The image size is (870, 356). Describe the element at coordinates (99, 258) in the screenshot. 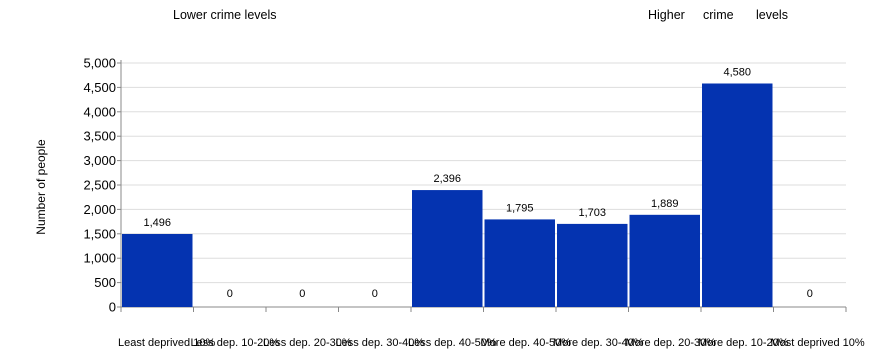

I see `y-tick-label: 1,000` at that location.